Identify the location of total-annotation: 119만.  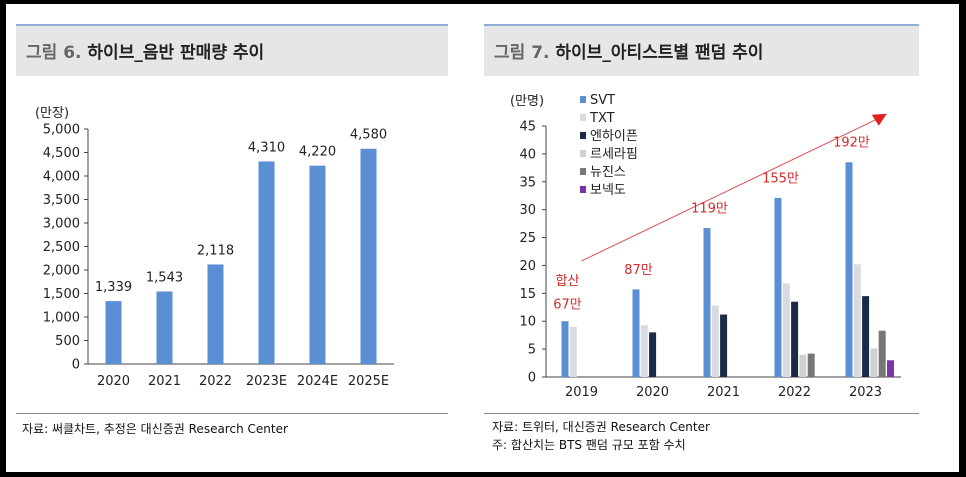
(709, 208).